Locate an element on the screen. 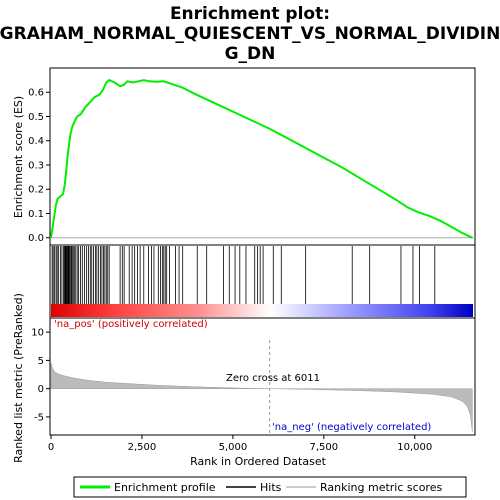  legend-enrichment-label: Enrichment profile is located at coordinates (165, 487).